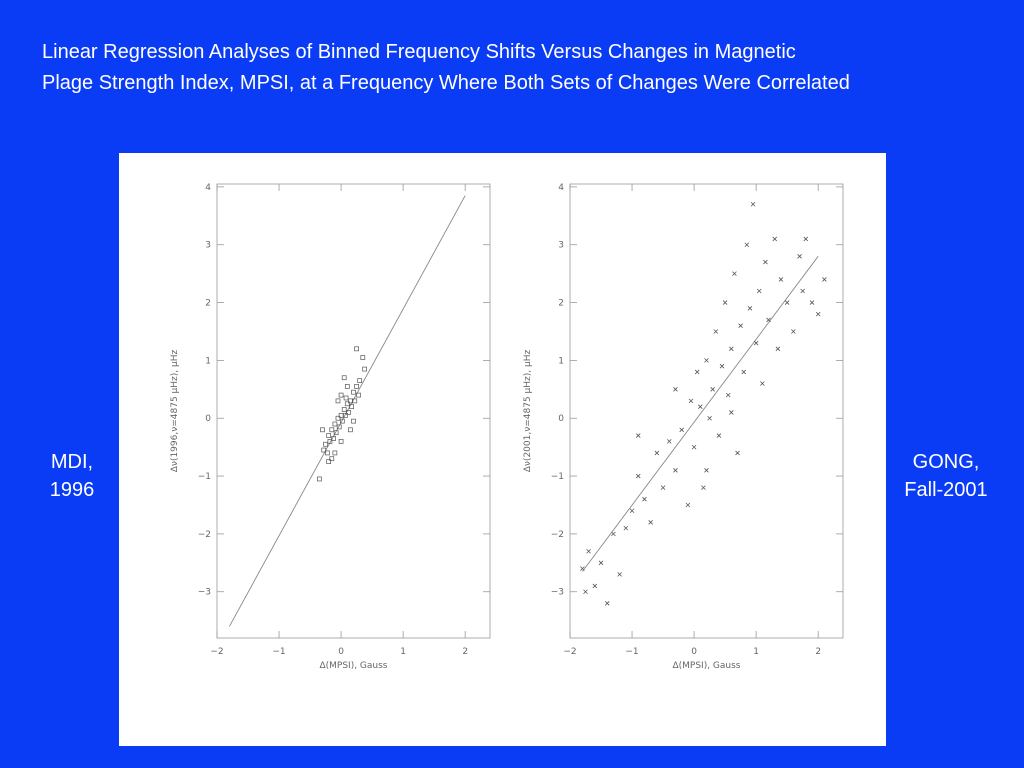  What do you see at coordinates (403, 652) in the screenshot?
I see `x-tick-label: 1` at bounding box center [403, 652].